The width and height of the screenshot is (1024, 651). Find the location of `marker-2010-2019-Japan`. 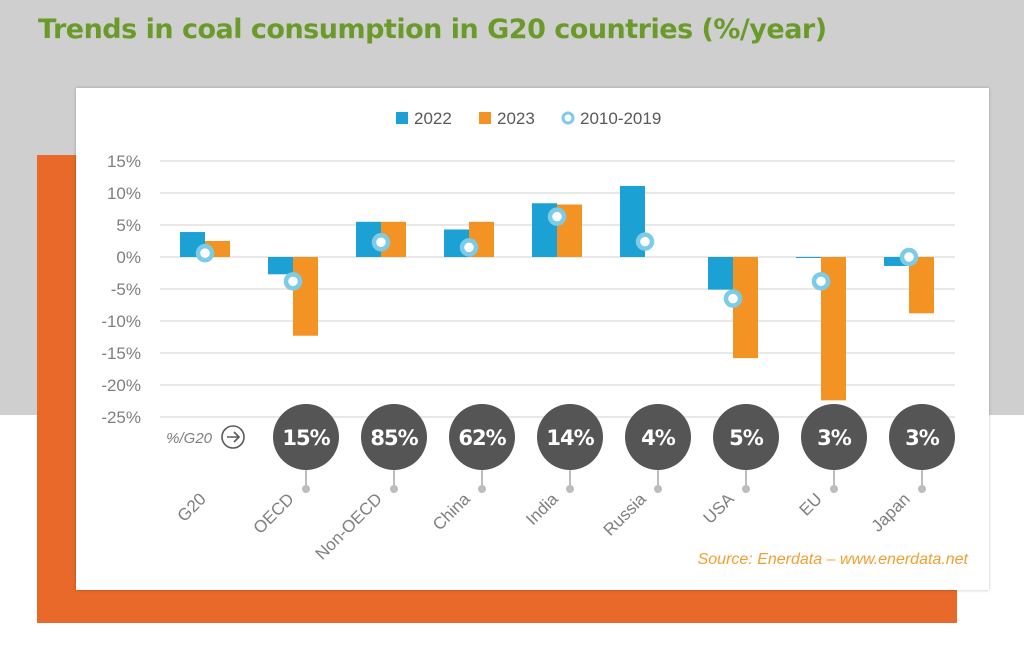

marker-2010-2019-Japan is located at coordinates (909, 257).